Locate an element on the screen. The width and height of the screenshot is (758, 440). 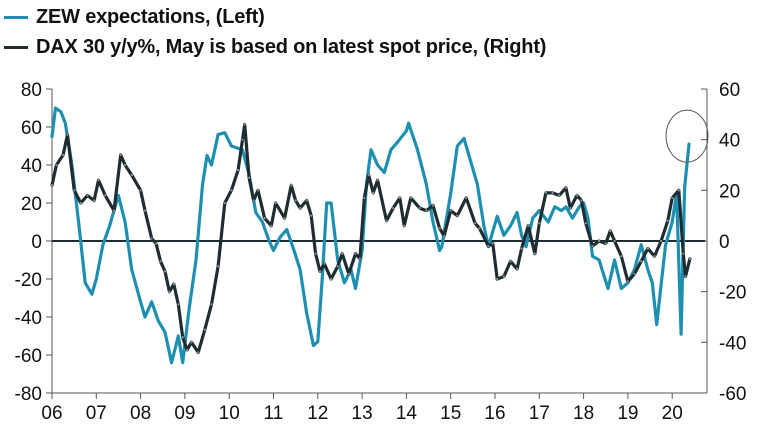
y-left-tick-label: 60 is located at coordinates (31, 128).